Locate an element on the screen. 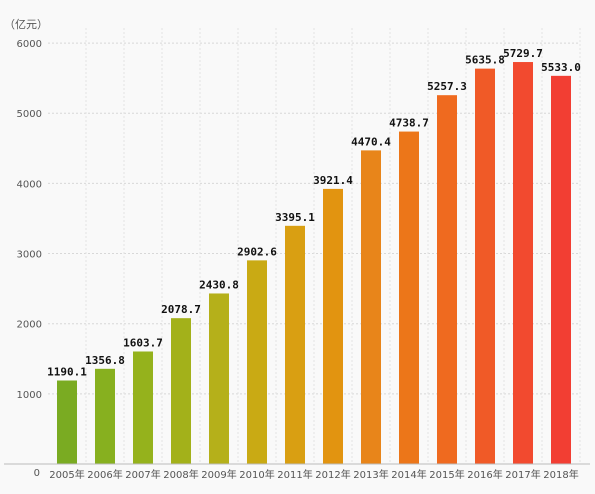  x-tick-label: 2009年 is located at coordinates (218, 474).